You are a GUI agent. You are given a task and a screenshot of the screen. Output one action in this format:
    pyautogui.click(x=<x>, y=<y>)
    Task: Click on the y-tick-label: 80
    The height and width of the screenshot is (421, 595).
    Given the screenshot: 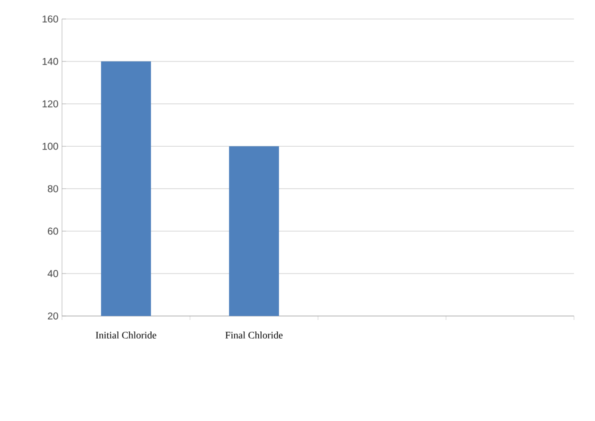 What is the action you would take?
    pyautogui.click(x=53, y=188)
    